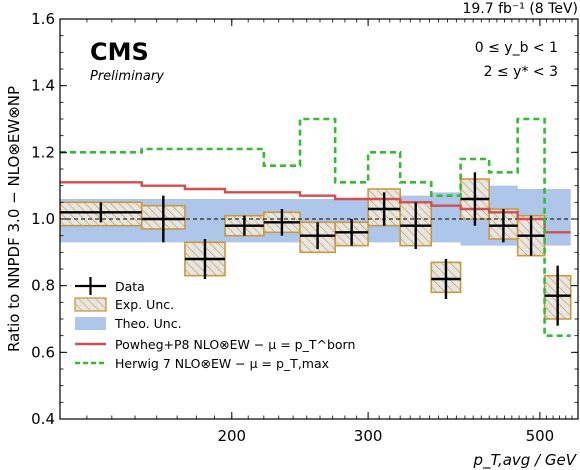 The image size is (580, 470). Describe the element at coordinates (43, 19) in the screenshot. I see `y-tick-label: 1.6` at that location.